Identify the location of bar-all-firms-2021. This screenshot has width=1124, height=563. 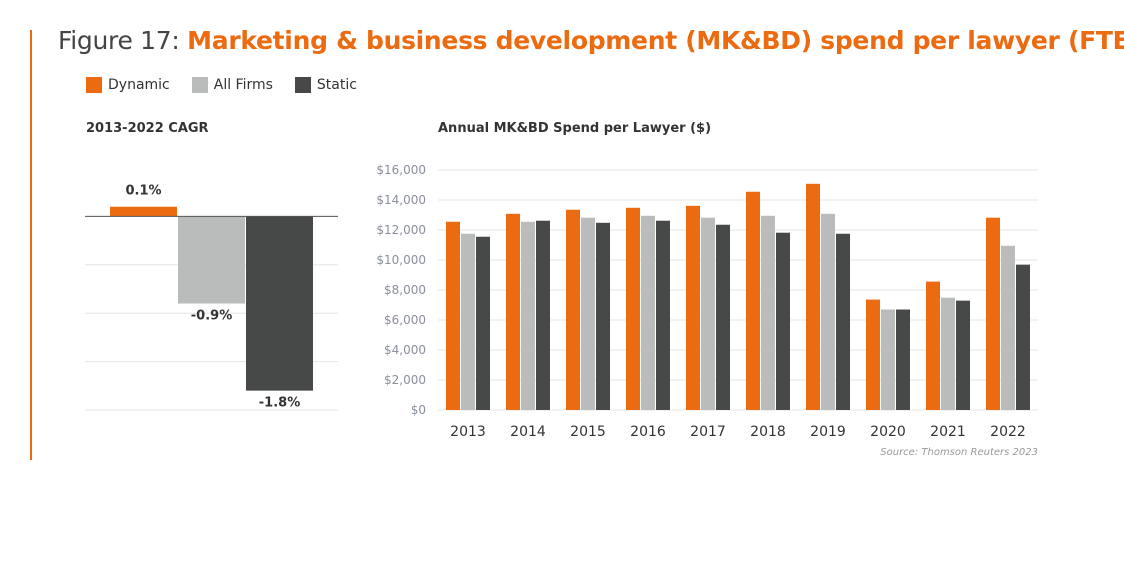
(948, 353).